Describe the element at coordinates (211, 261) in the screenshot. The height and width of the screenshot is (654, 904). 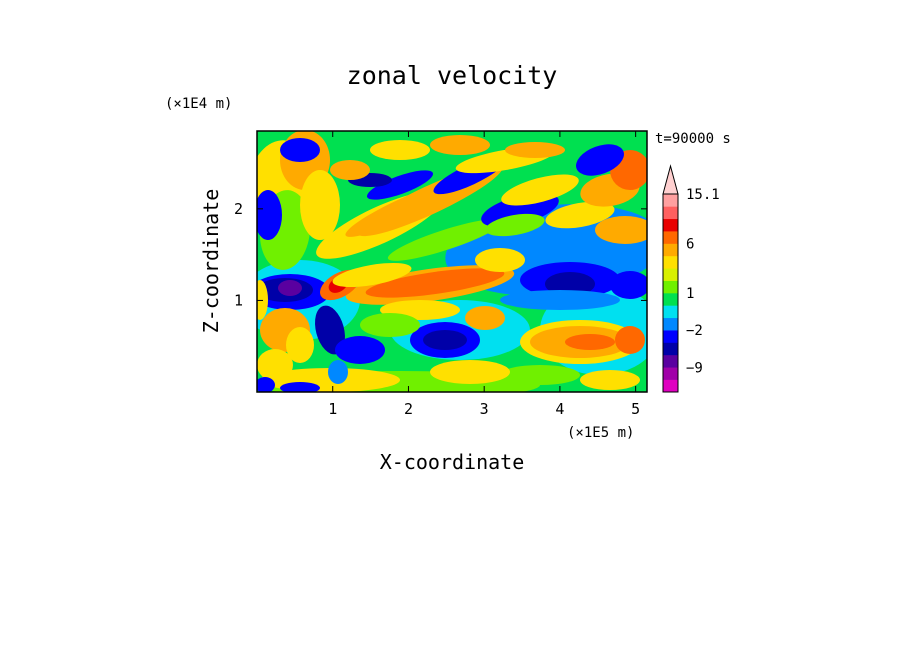
I see `y-axis-label: Z-coordinate` at that location.